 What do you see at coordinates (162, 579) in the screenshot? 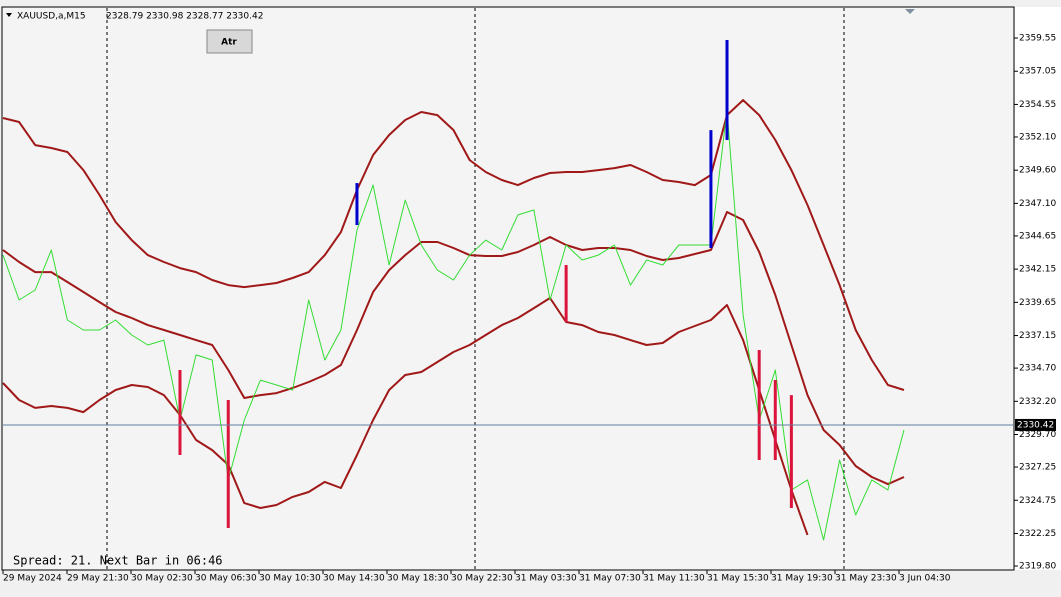
I see `x-tick-label: 30 May 02:30` at bounding box center [162, 579].